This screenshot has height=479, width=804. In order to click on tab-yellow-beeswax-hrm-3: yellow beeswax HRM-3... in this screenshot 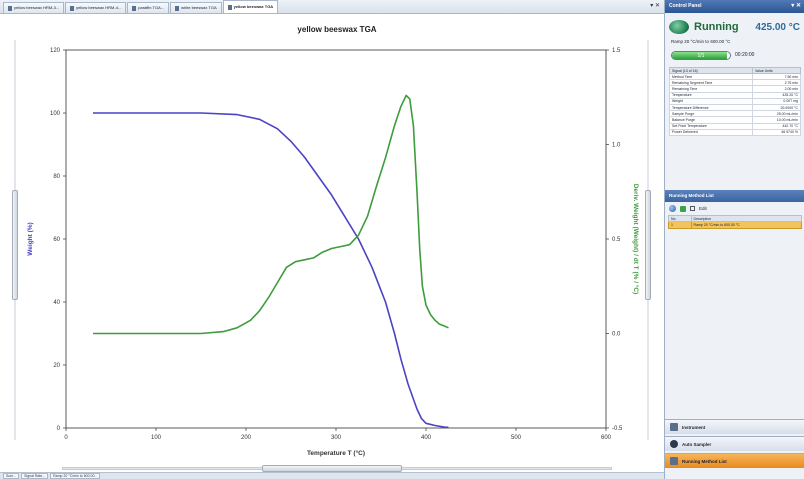, I will do `click(34, 7)`.